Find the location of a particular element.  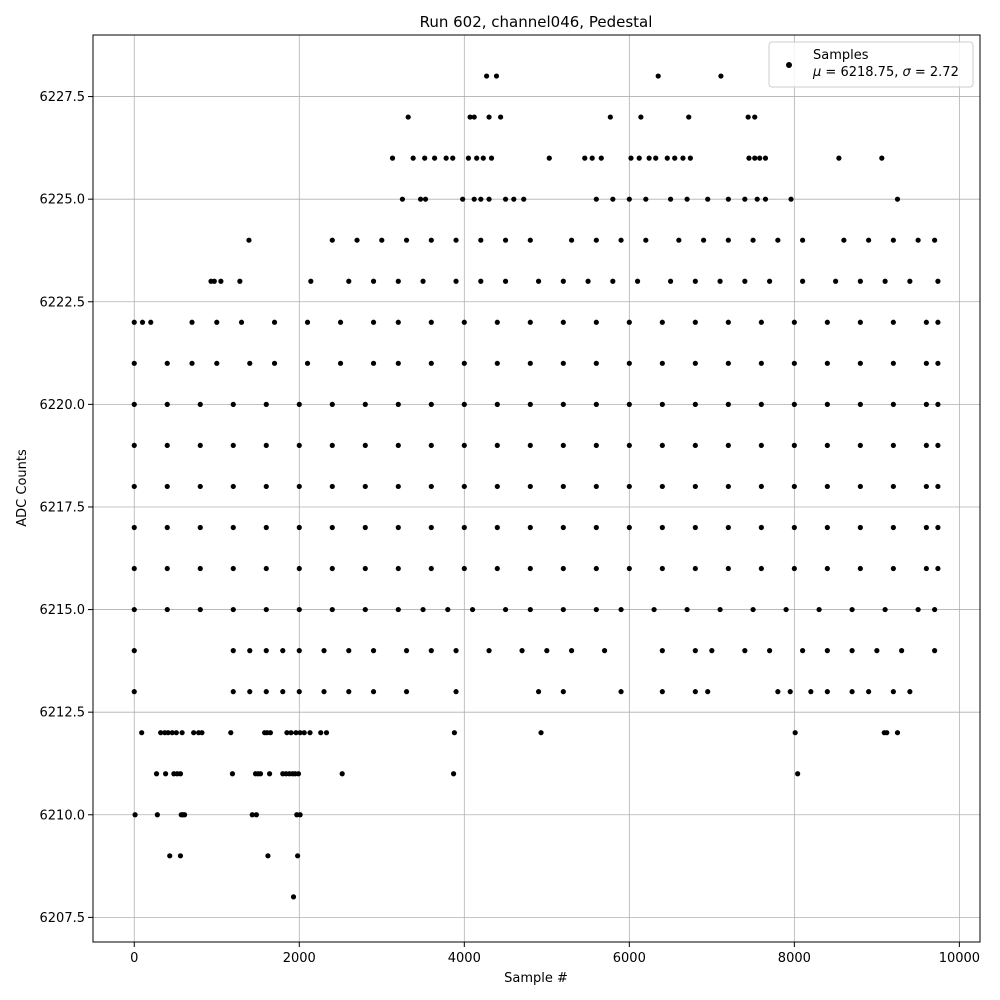

y-tick-label: 6225.0 is located at coordinates (63, 200).